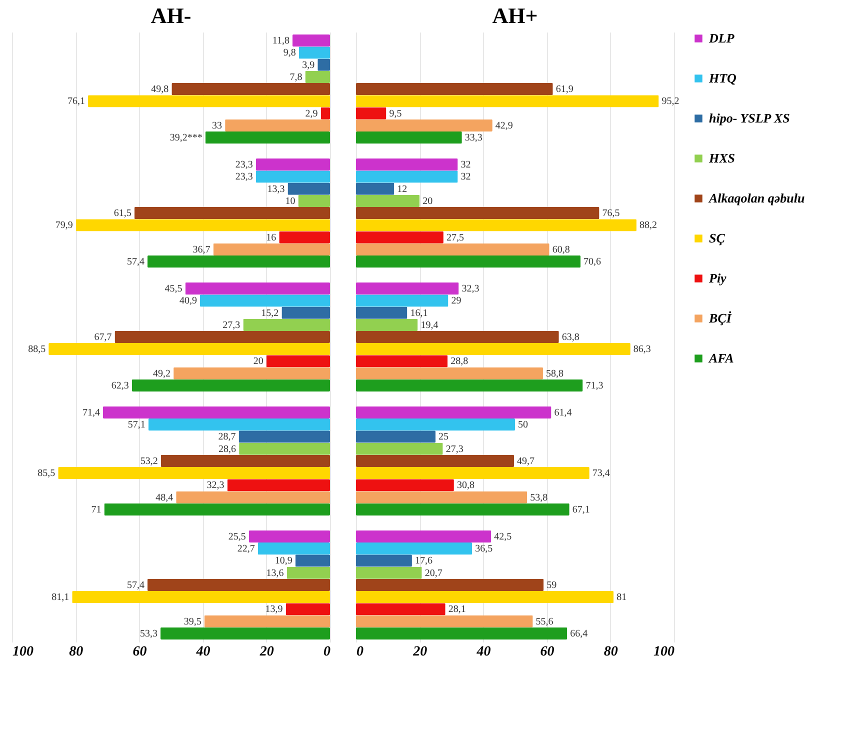 Image resolution: width=866 pixels, height=742 pixels. What do you see at coordinates (227, 449) in the screenshot?
I see `data-label: 28,6` at bounding box center [227, 449].